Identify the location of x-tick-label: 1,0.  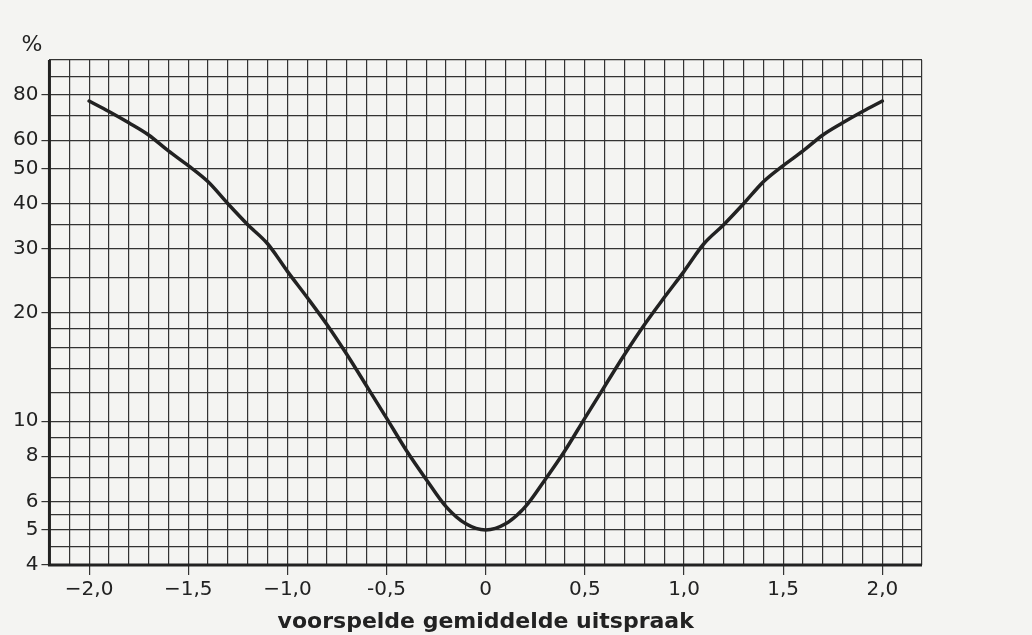
(684, 588).